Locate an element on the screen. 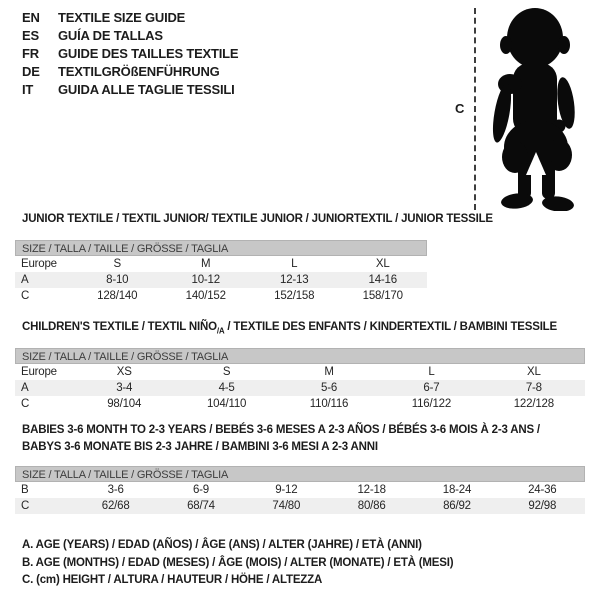  row-value: 74/80 is located at coordinates (286, 506).